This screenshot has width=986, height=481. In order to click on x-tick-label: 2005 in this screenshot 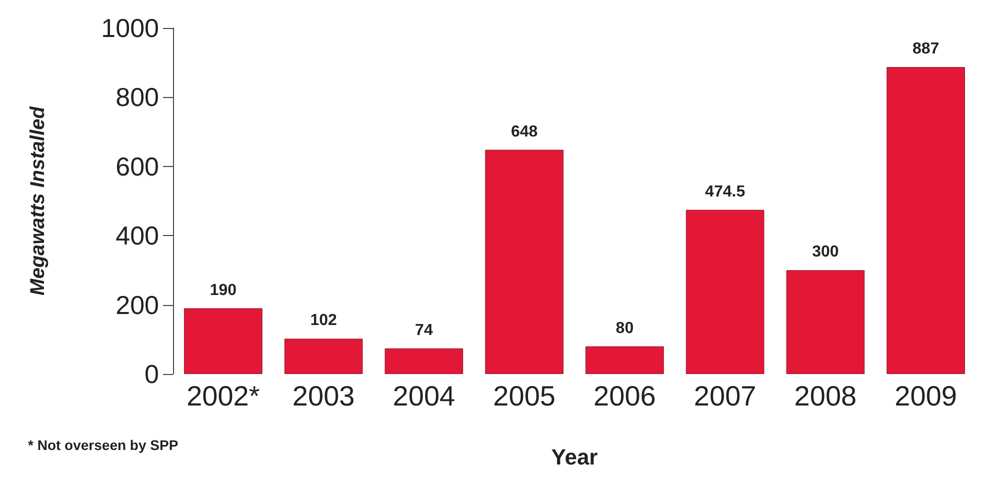, I will do `click(524, 396)`.